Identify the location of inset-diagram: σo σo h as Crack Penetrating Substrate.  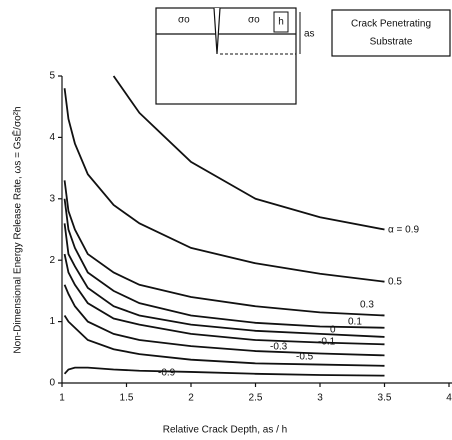
(303, 56).